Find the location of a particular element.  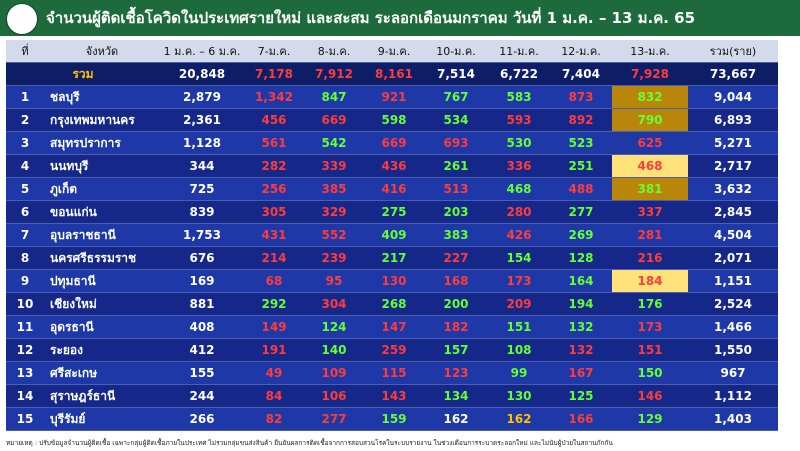

province: ปทุมธานี is located at coordinates (102, 281).